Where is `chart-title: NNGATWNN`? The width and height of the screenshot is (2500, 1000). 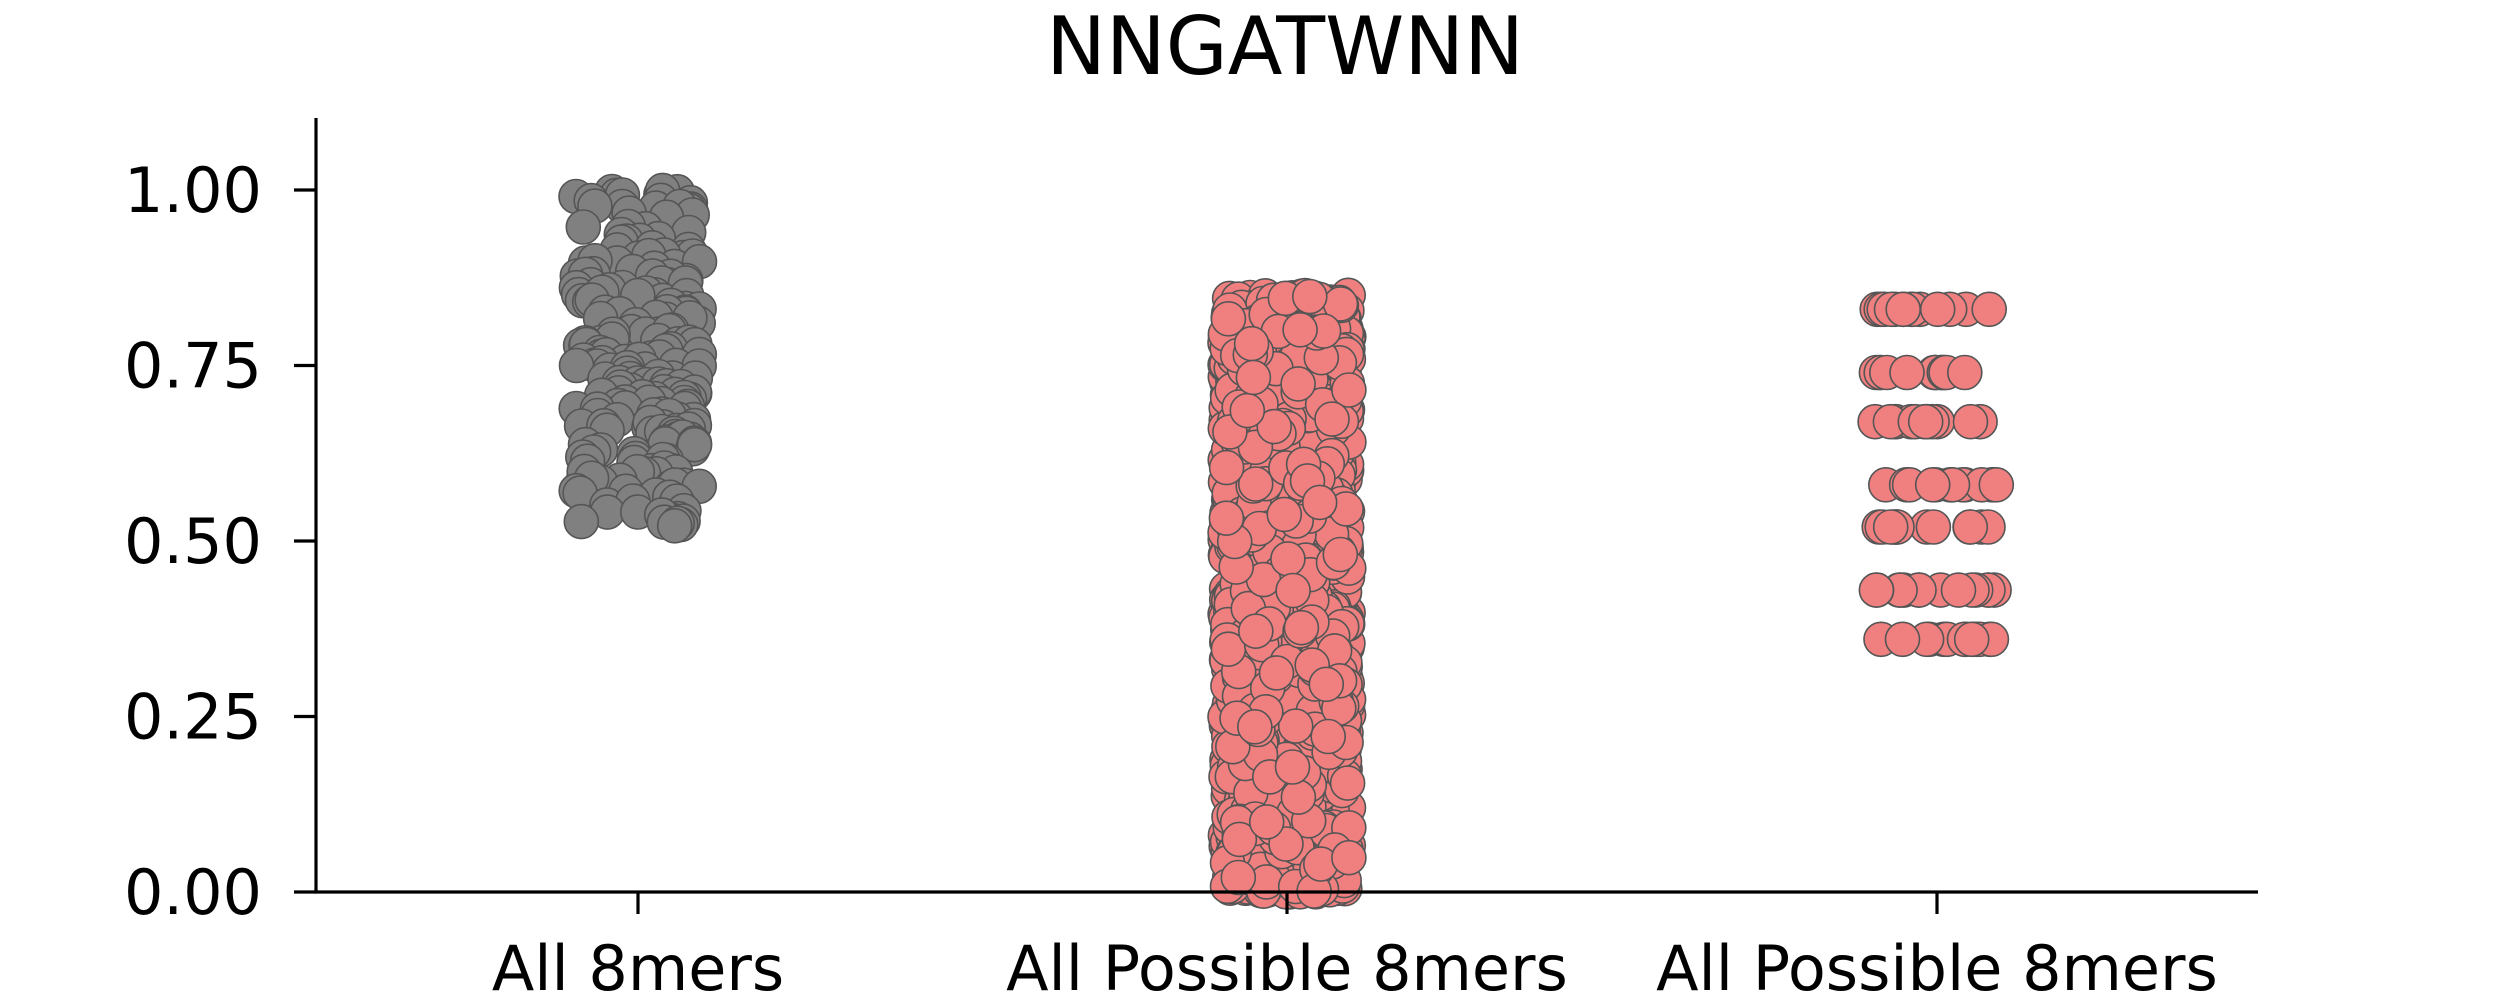 chart-title: NNGATWNN is located at coordinates (1285, 46).